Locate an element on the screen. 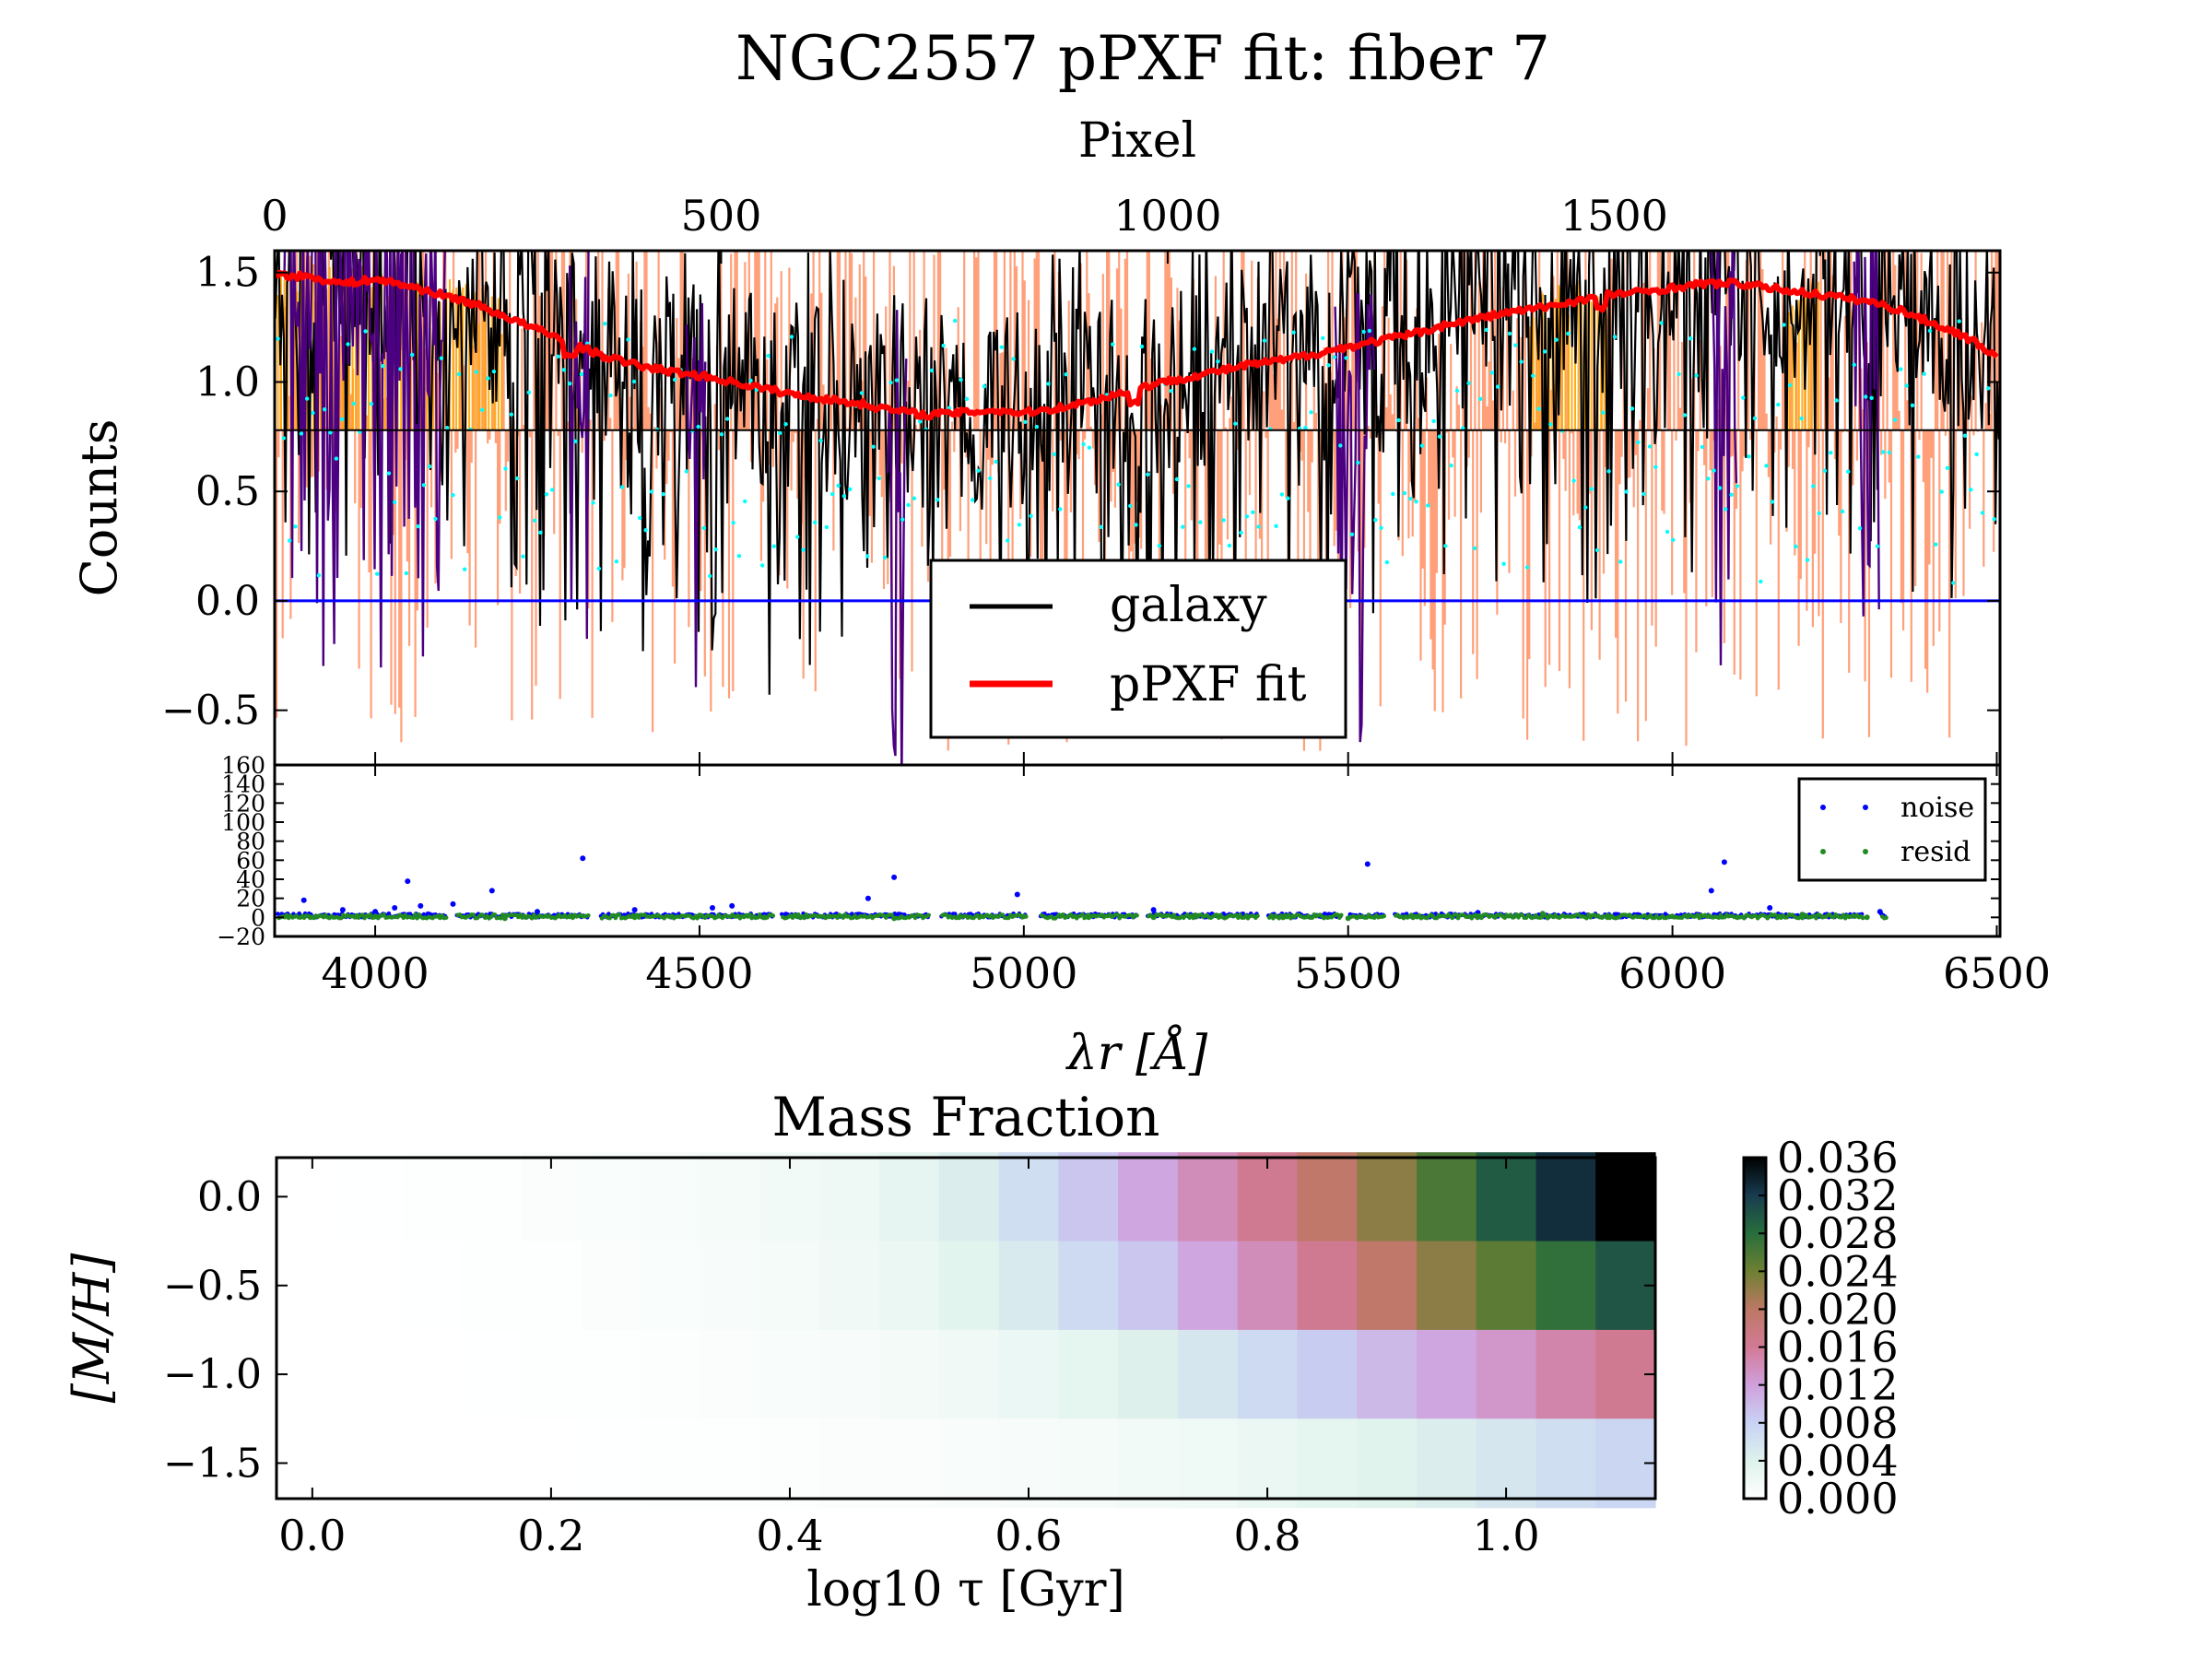 This screenshot has width=2212, height=1659. noise-legend-box is located at coordinates (1892, 829).